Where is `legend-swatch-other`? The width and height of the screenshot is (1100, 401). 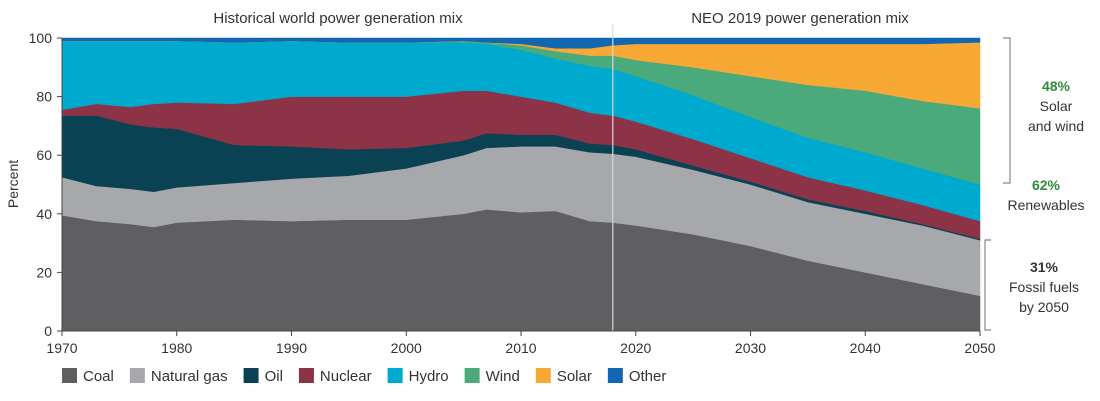 legend-swatch-other is located at coordinates (615, 375).